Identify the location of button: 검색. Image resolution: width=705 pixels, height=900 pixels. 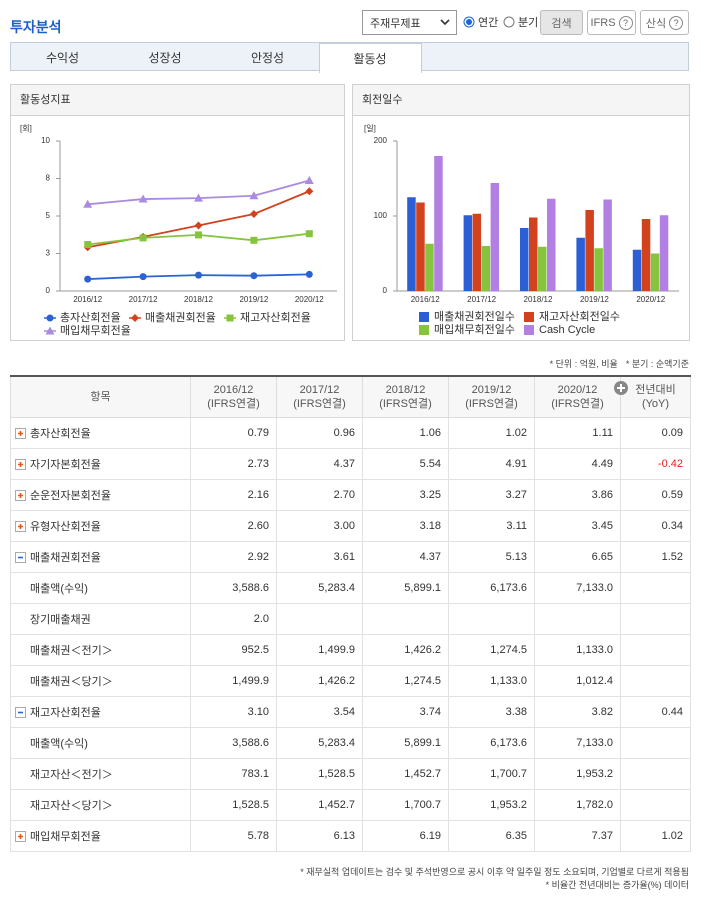
(561, 22).